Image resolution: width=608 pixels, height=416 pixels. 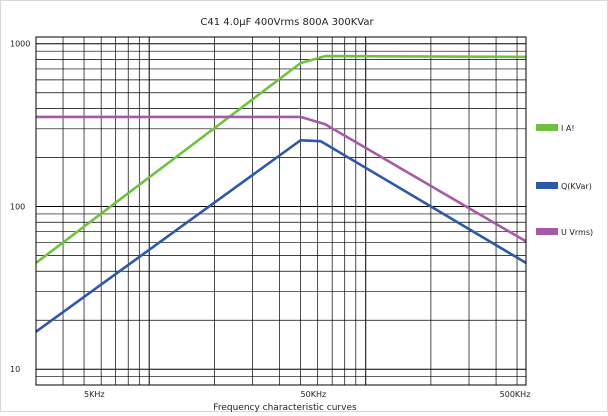 What do you see at coordinates (576, 186) in the screenshot?
I see `legend-label: Q(KVar)` at bounding box center [576, 186].